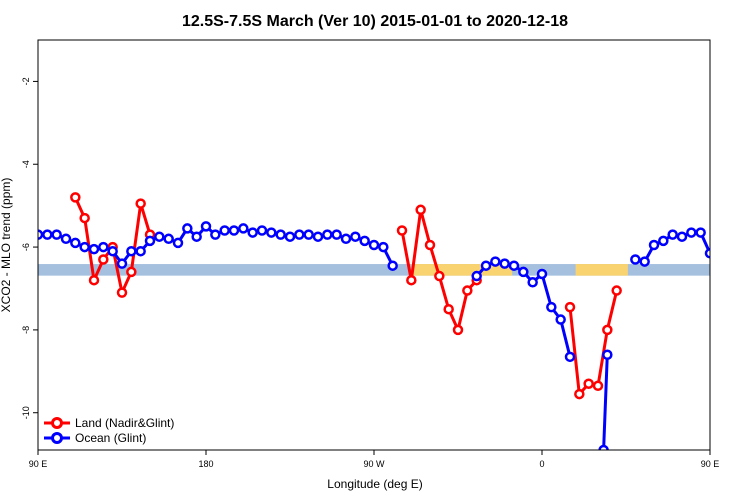 This screenshot has height=500, width=750. I want to click on y-tick-label: -2, so click(26, 81).